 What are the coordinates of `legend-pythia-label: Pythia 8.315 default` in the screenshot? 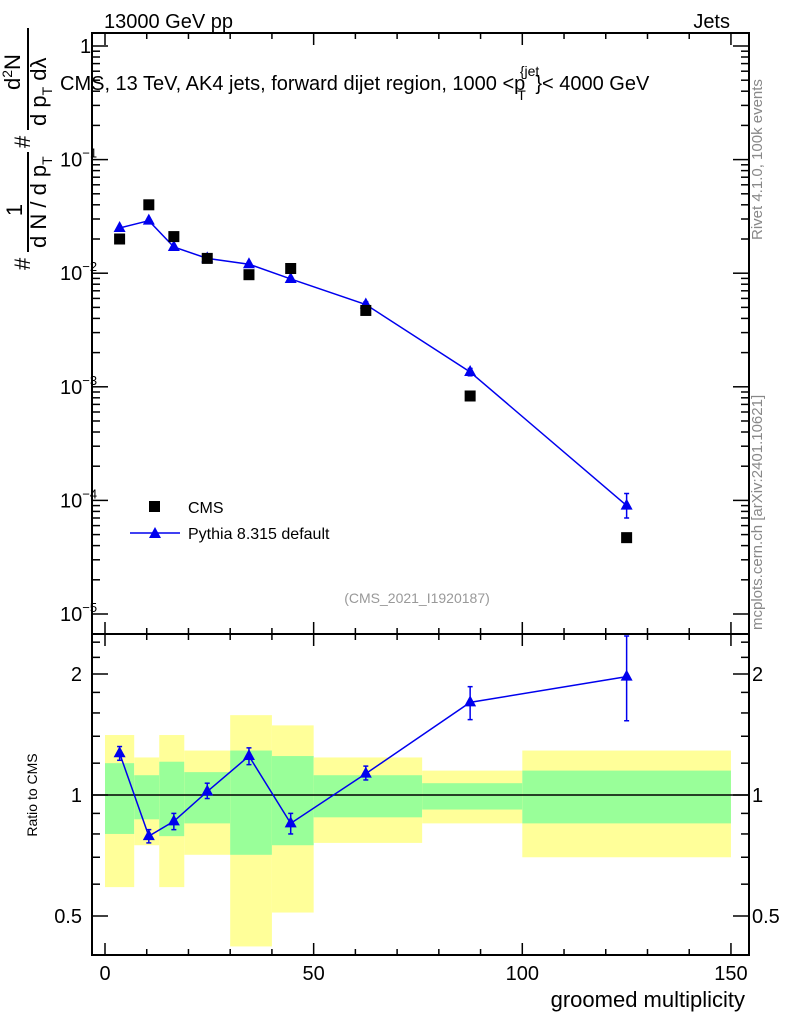 It's located at (259, 534).